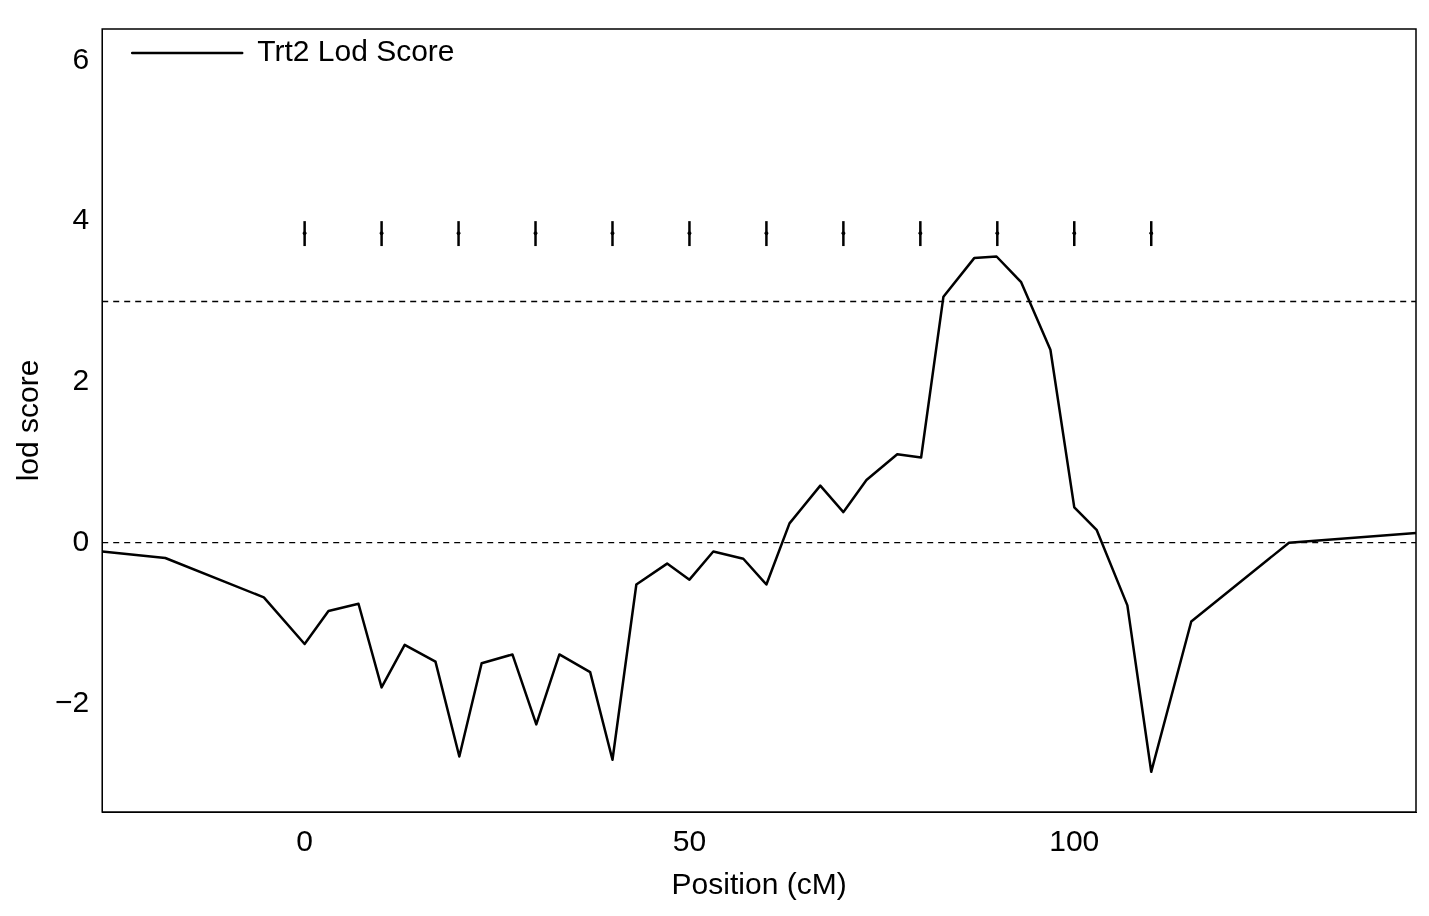  What do you see at coordinates (689, 841) in the screenshot?
I see `x-tick-label: 50` at bounding box center [689, 841].